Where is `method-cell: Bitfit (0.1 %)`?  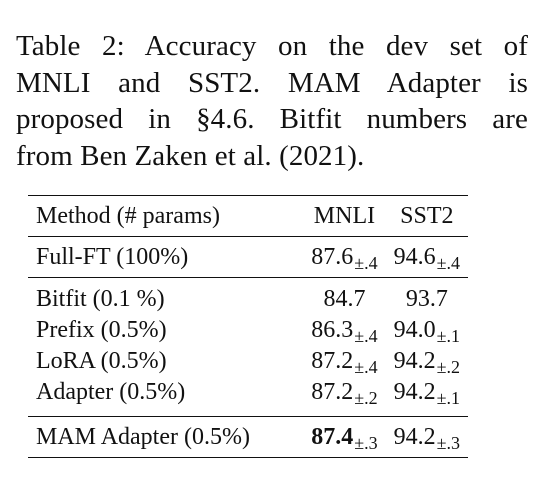 method-cell: Bitfit (0.1 %) is located at coordinates (100, 299).